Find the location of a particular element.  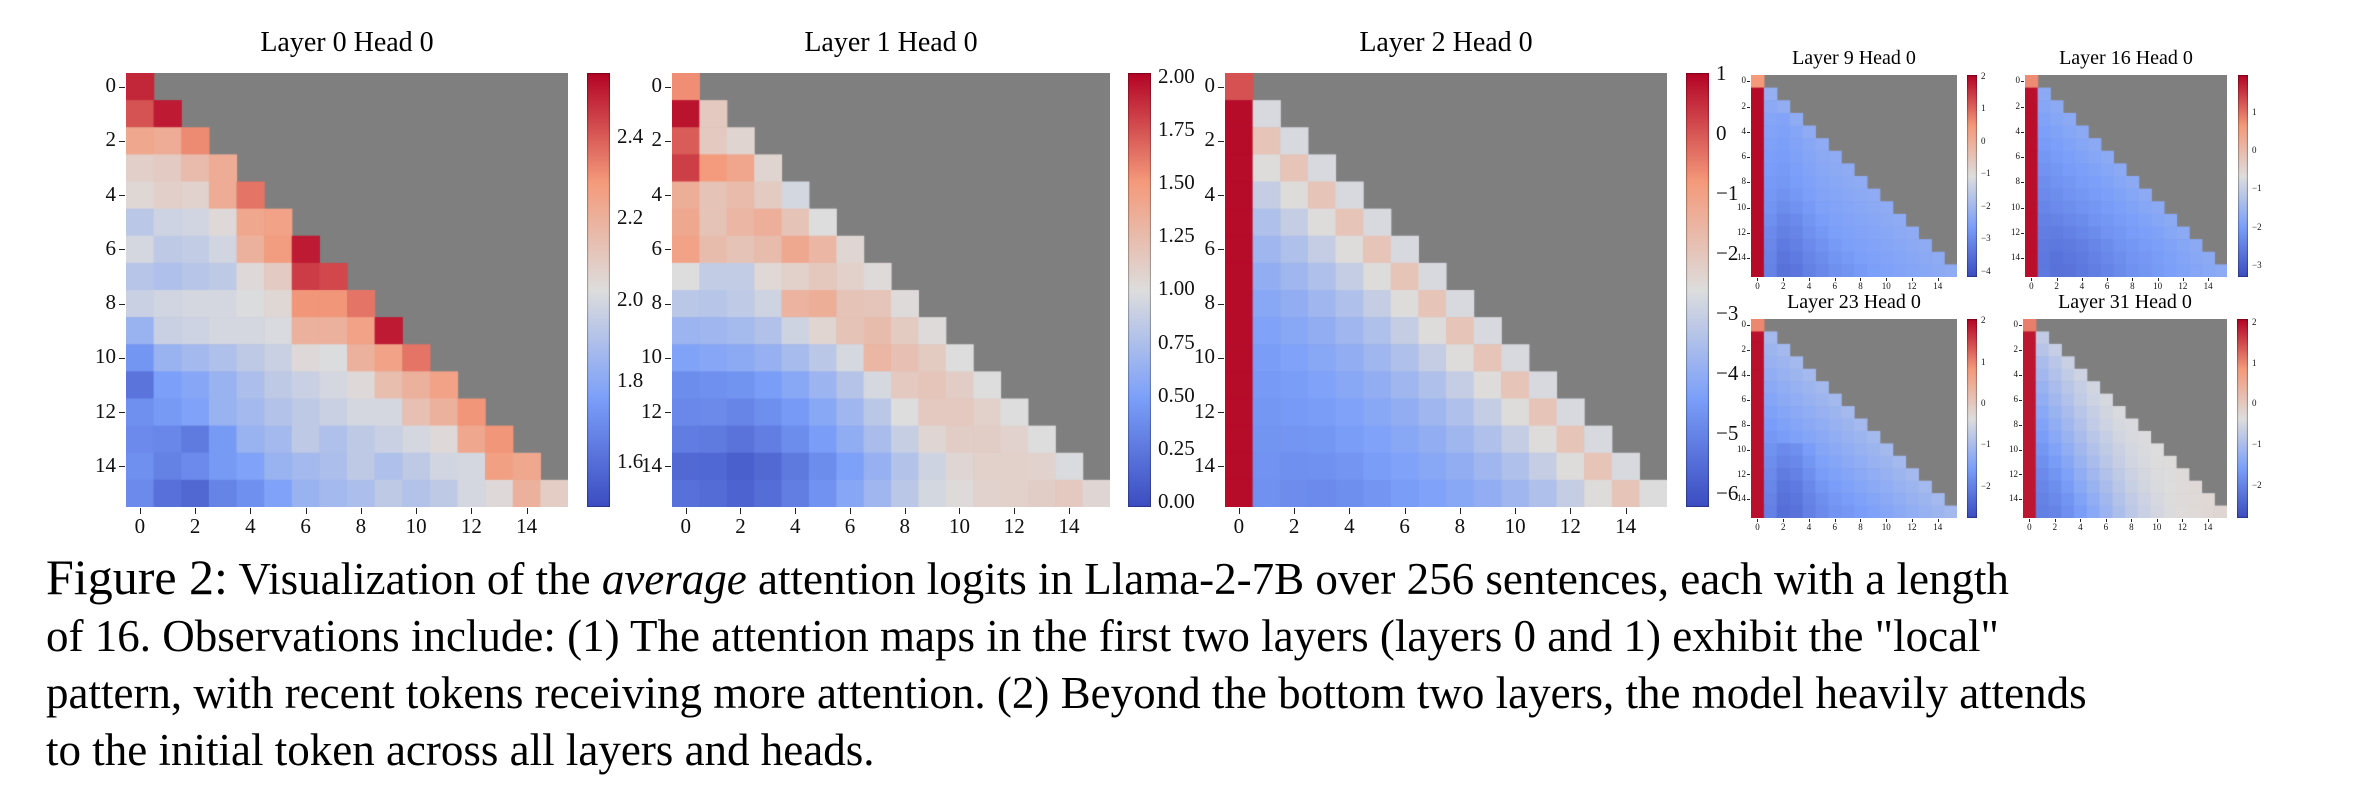

panel-title: Layer 0 Head 0 is located at coordinates (347, 42).